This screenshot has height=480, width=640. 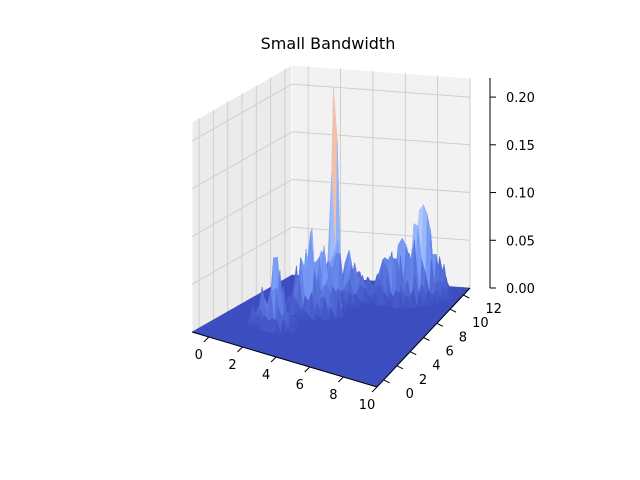 I want to click on y-tick-label: 10, so click(x=480, y=323).